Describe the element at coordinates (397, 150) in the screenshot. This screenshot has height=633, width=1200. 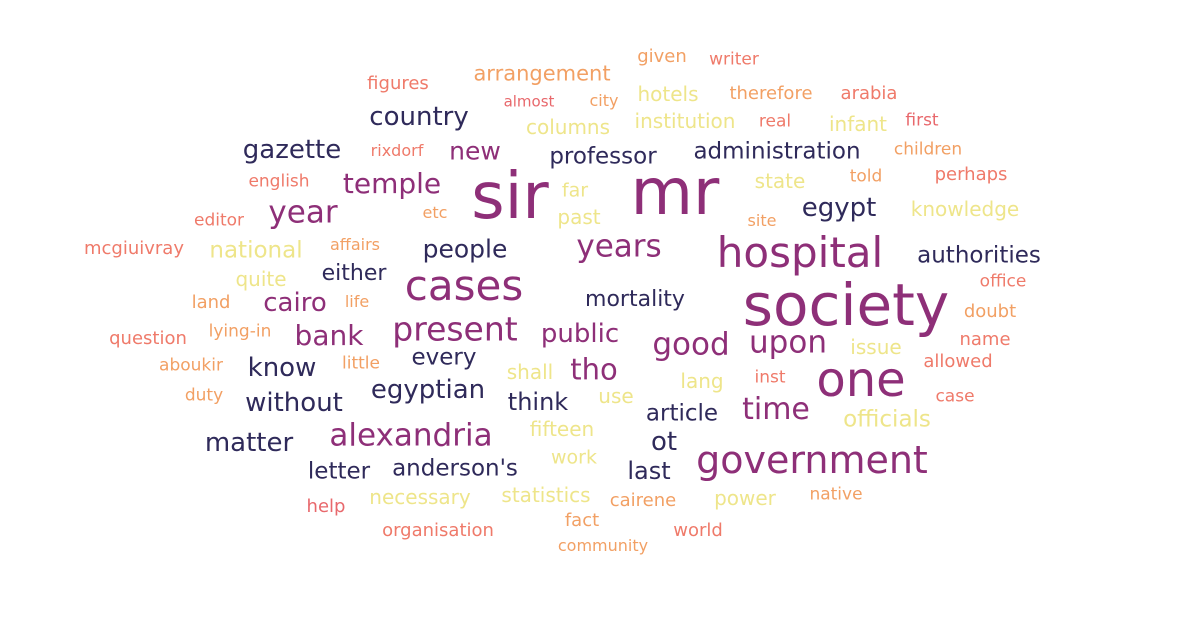
I see `word-rixdorf: rixdorf` at that location.